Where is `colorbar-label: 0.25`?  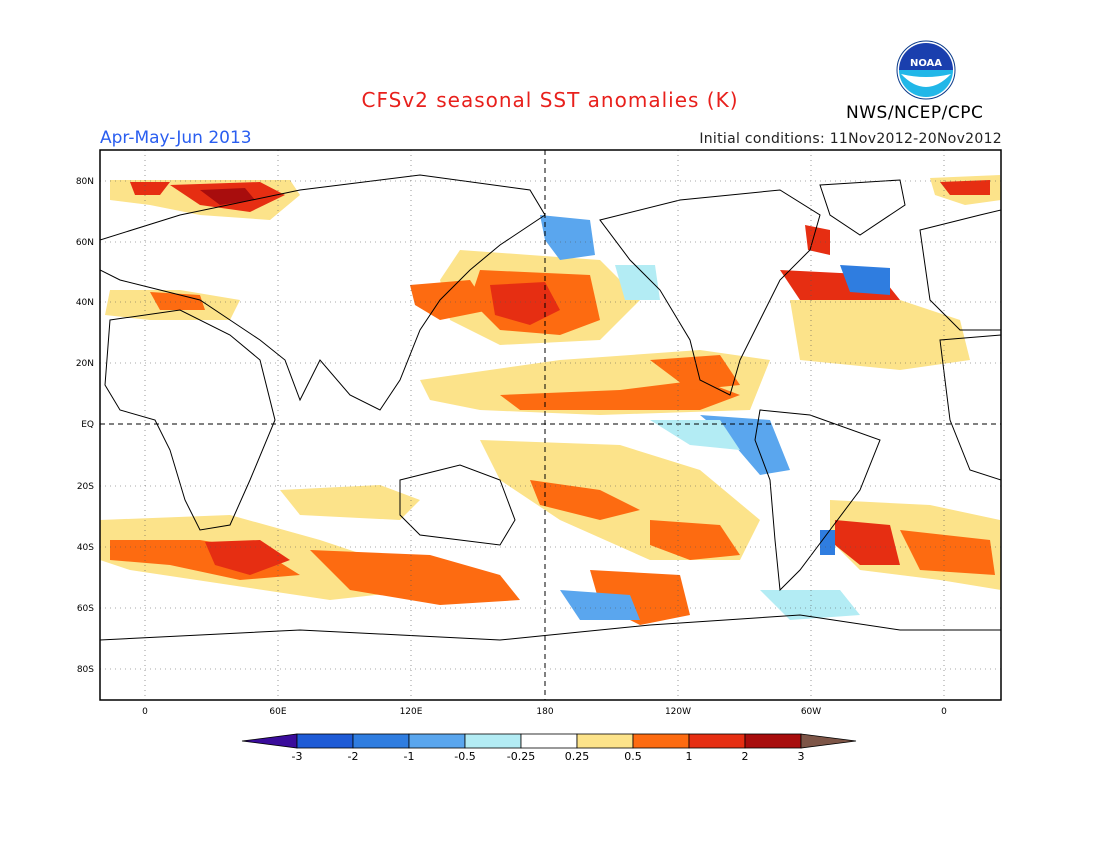
colorbar-label: 0.25 is located at coordinates (577, 756).